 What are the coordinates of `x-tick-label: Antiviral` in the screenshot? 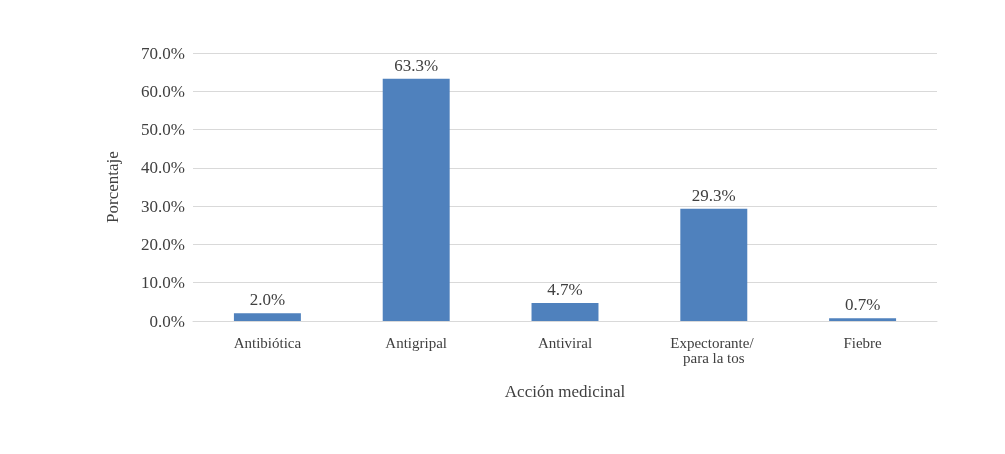 It's located at (565, 342).